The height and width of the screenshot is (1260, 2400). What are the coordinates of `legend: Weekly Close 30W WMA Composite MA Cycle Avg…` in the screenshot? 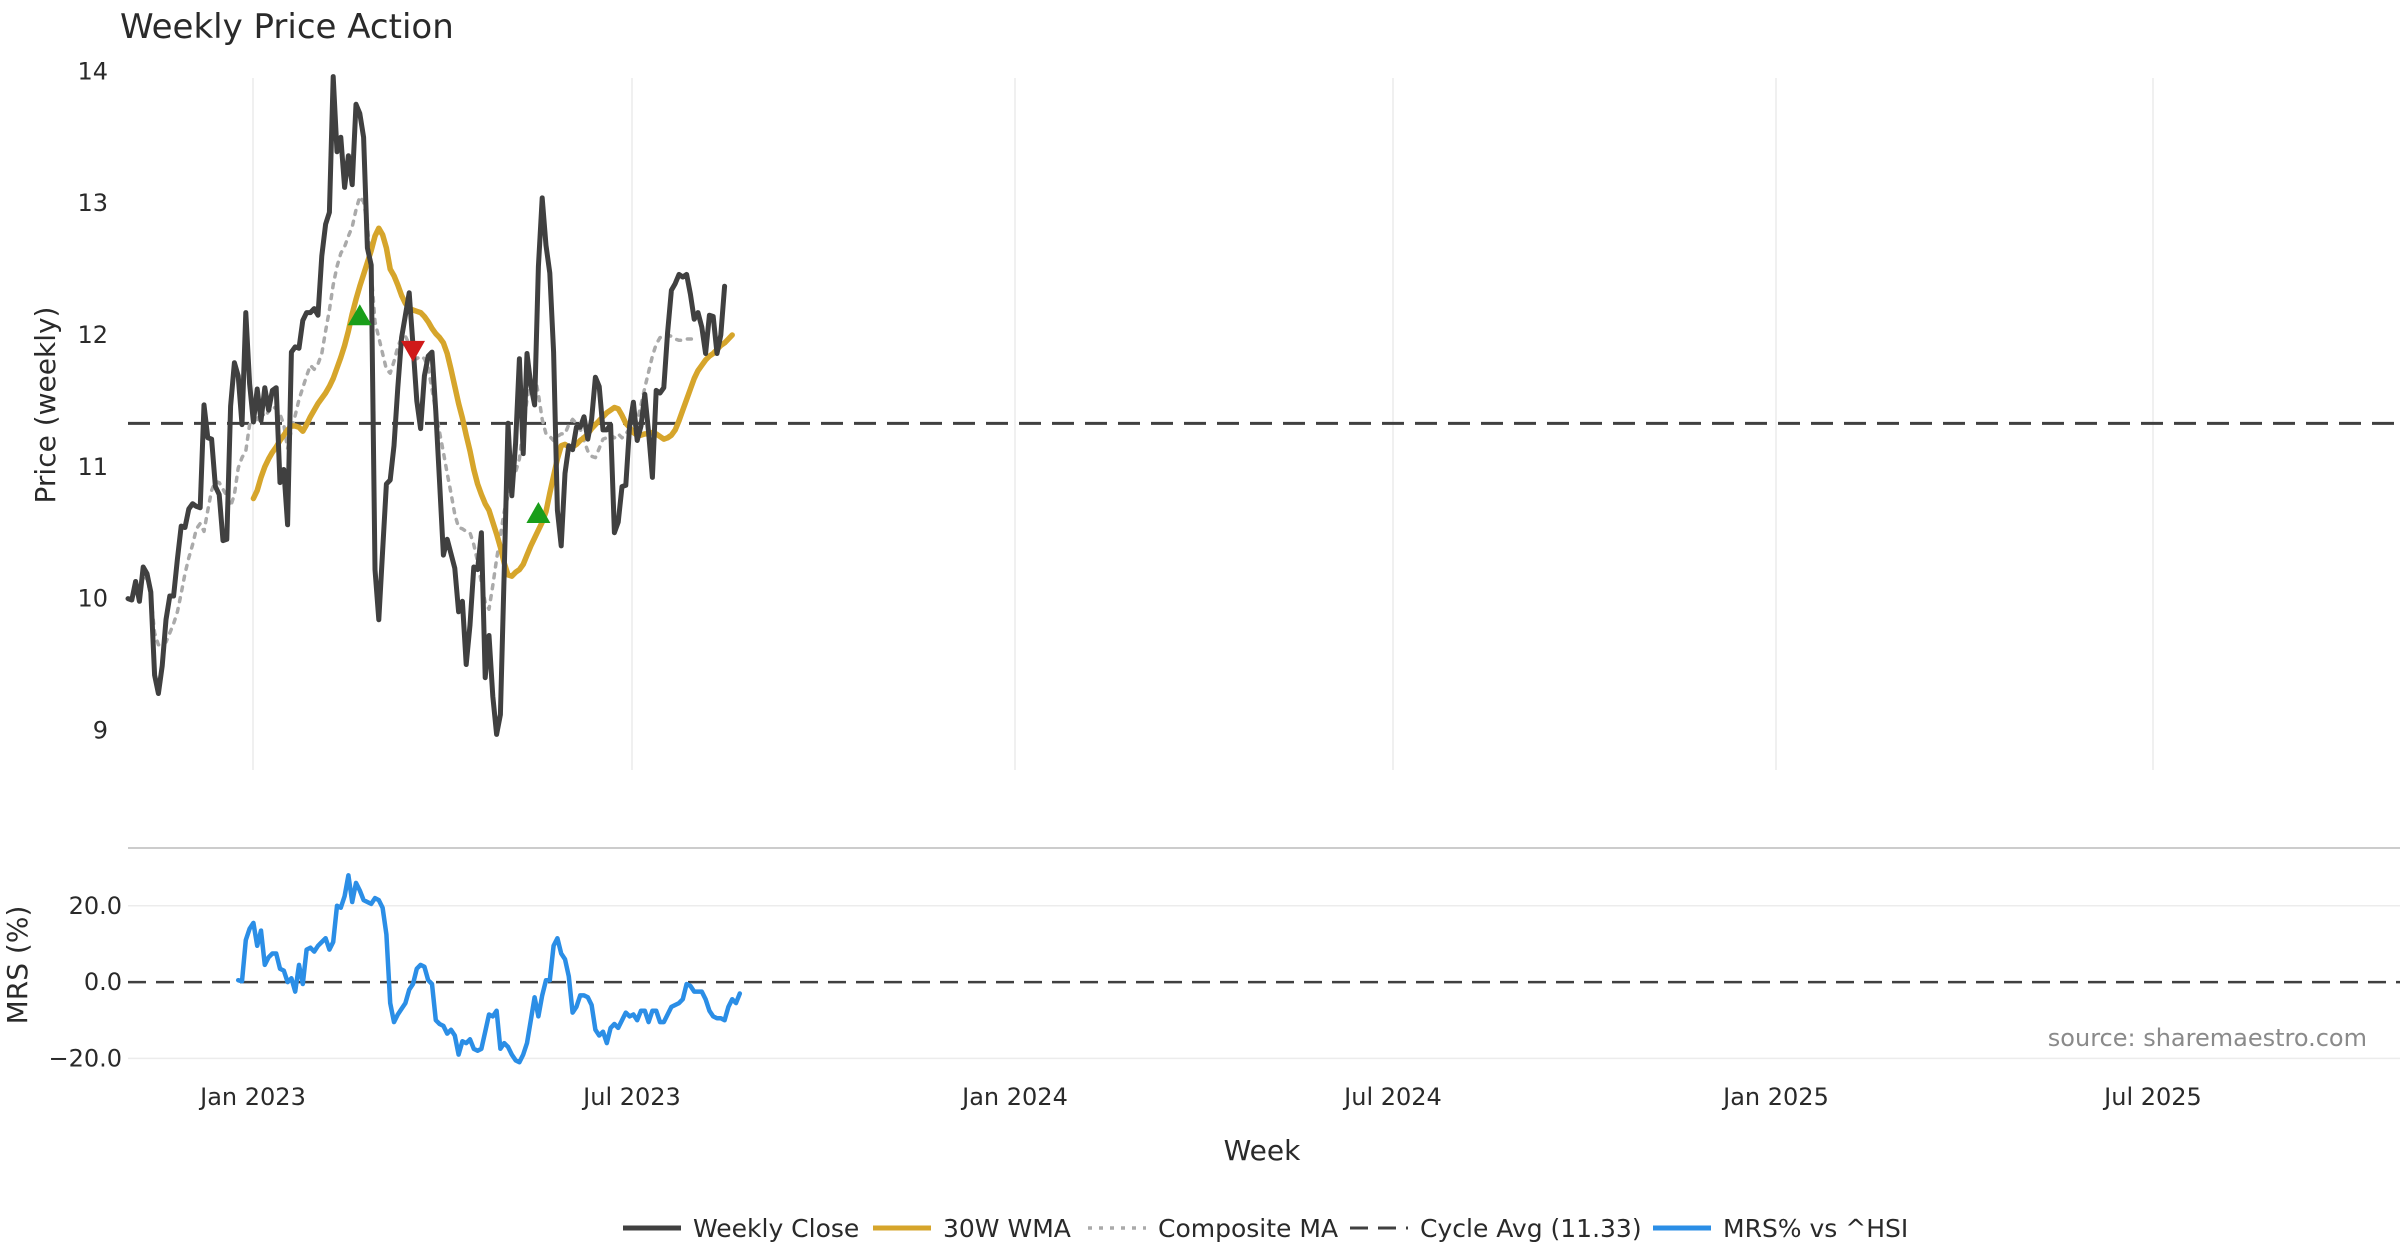 It's located at (1265, 1228).